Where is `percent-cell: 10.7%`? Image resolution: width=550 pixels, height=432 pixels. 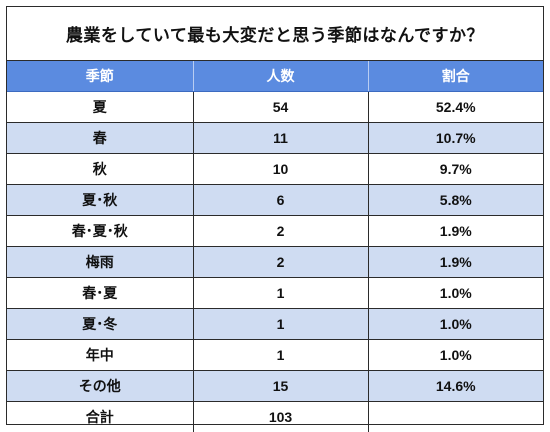
percent-cell: 10.7% is located at coordinates (455, 138).